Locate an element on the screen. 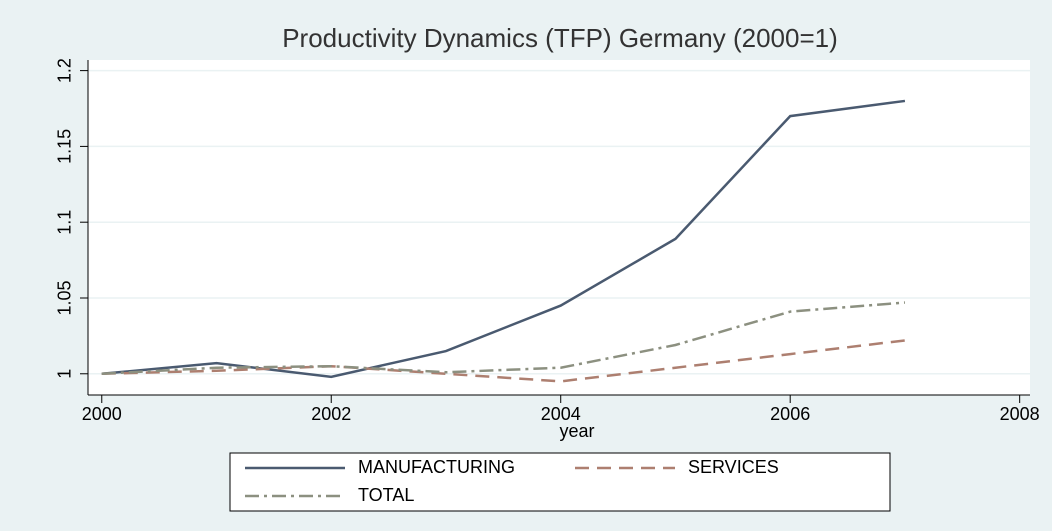 This screenshot has height=531, width=1052. legend-label: TOTAL is located at coordinates (386, 495).